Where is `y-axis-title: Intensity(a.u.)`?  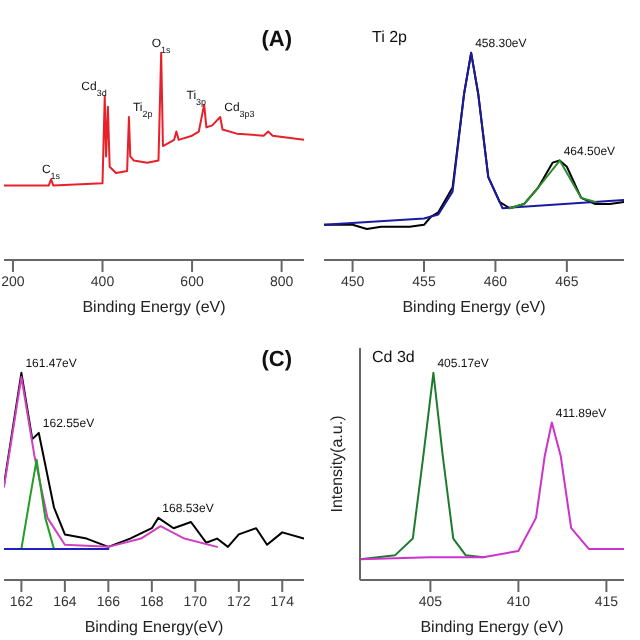
y-axis-title: Intensity(a.u.) is located at coordinates (336, 463).